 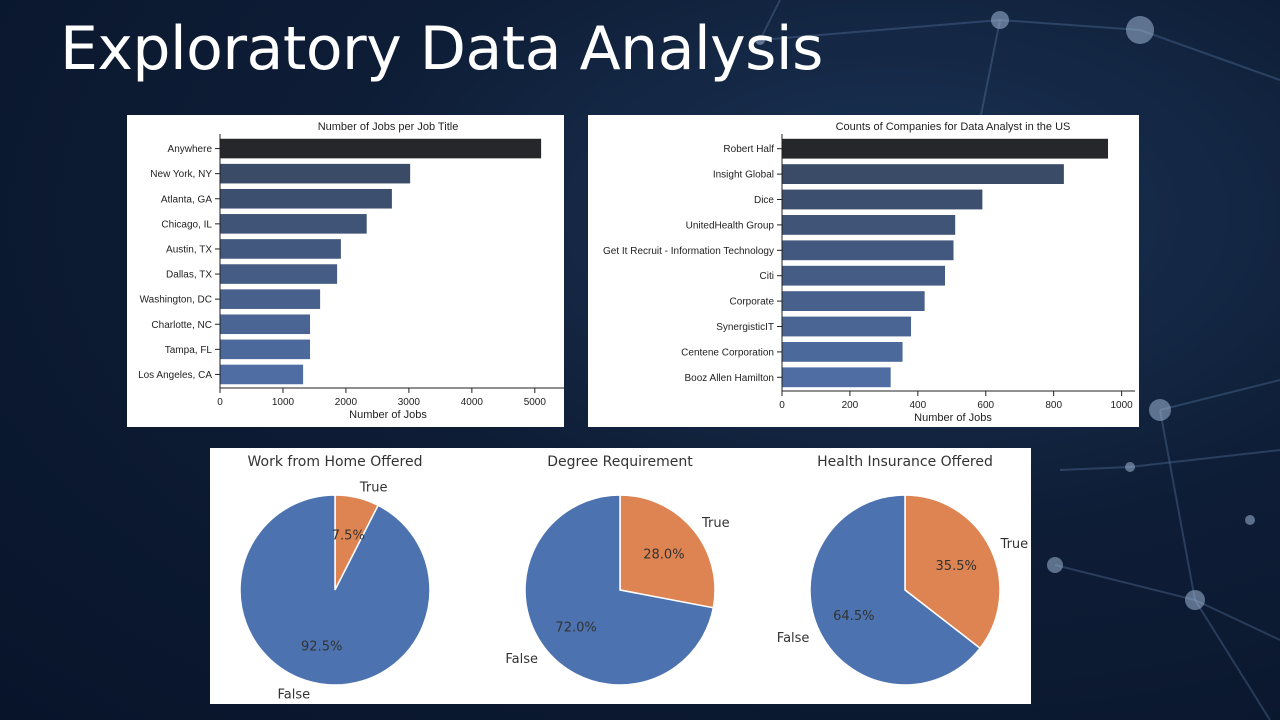 I want to click on y-tick-label: New York, NY, so click(x=181, y=174).